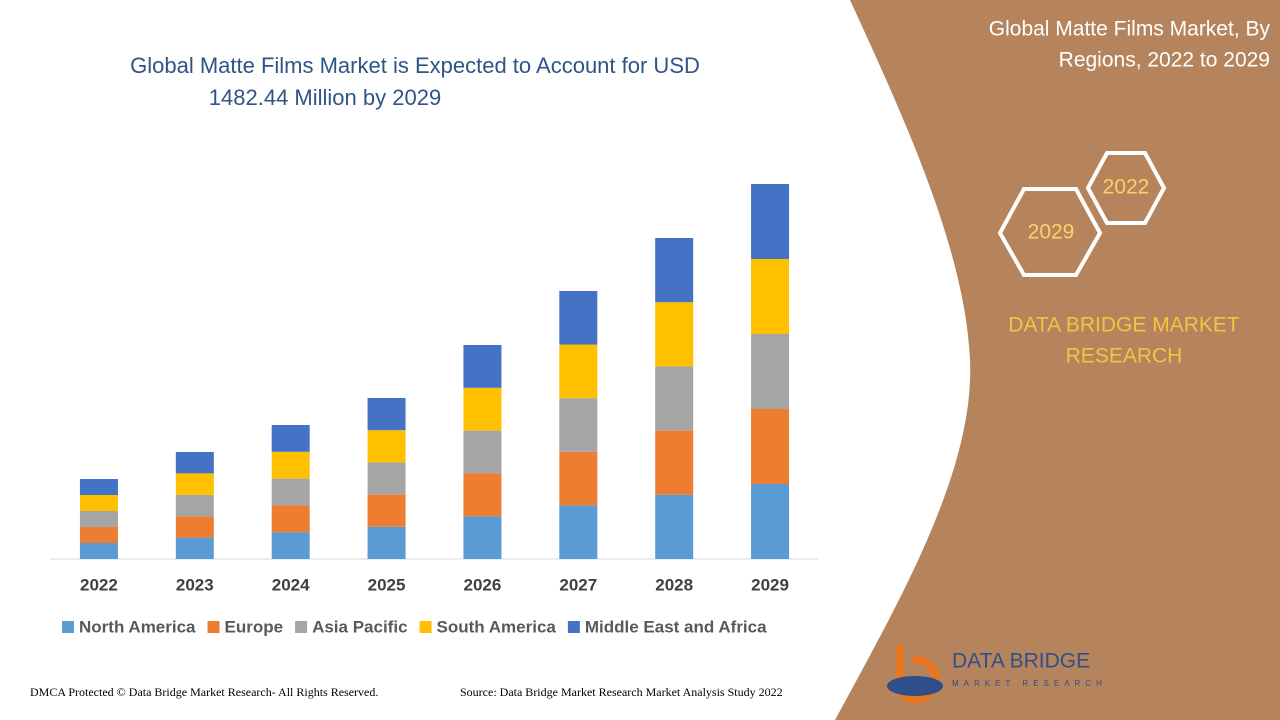 Image resolution: width=1280 pixels, height=720 pixels. What do you see at coordinates (137, 626) in the screenshot?
I see `legend-label: North America` at bounding box center [137, 626].